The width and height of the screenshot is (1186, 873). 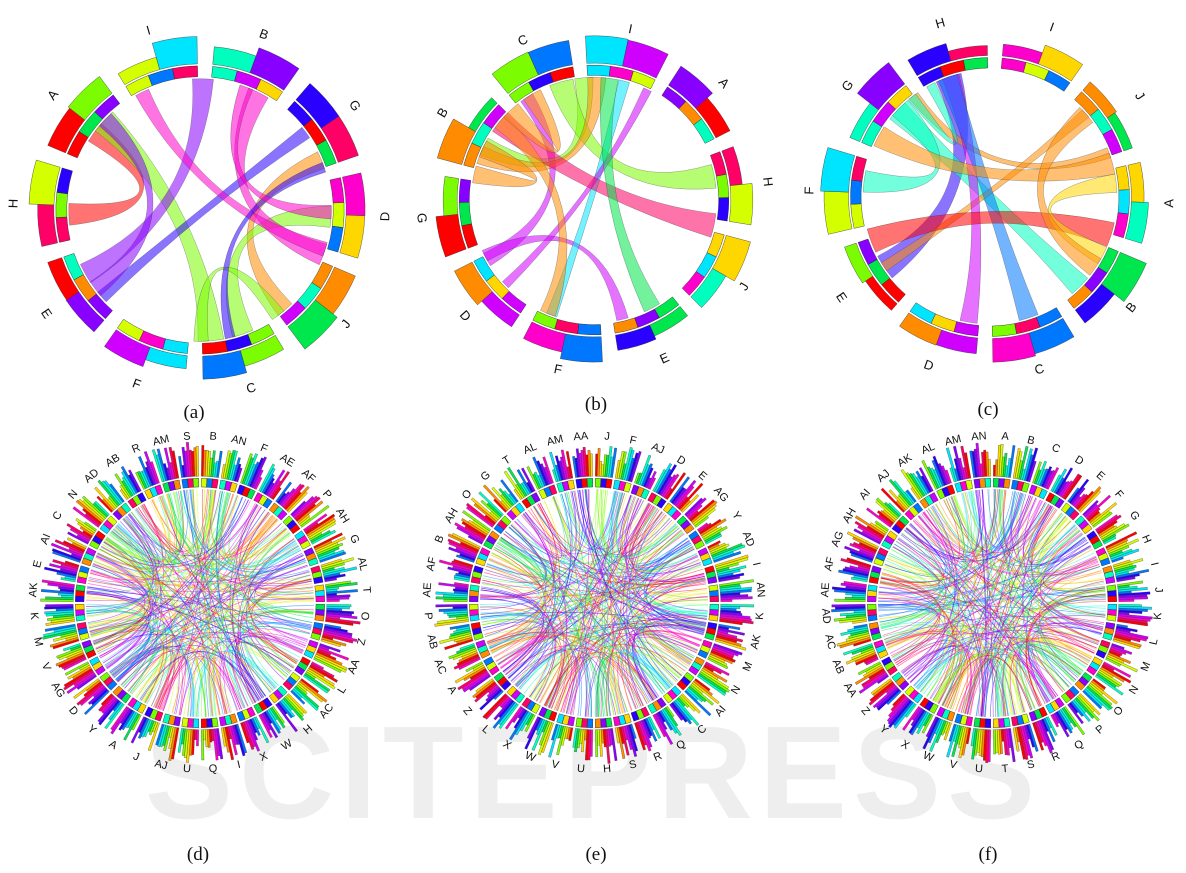 I want to click on segment-AD: AD, so click(x=848, y=613).